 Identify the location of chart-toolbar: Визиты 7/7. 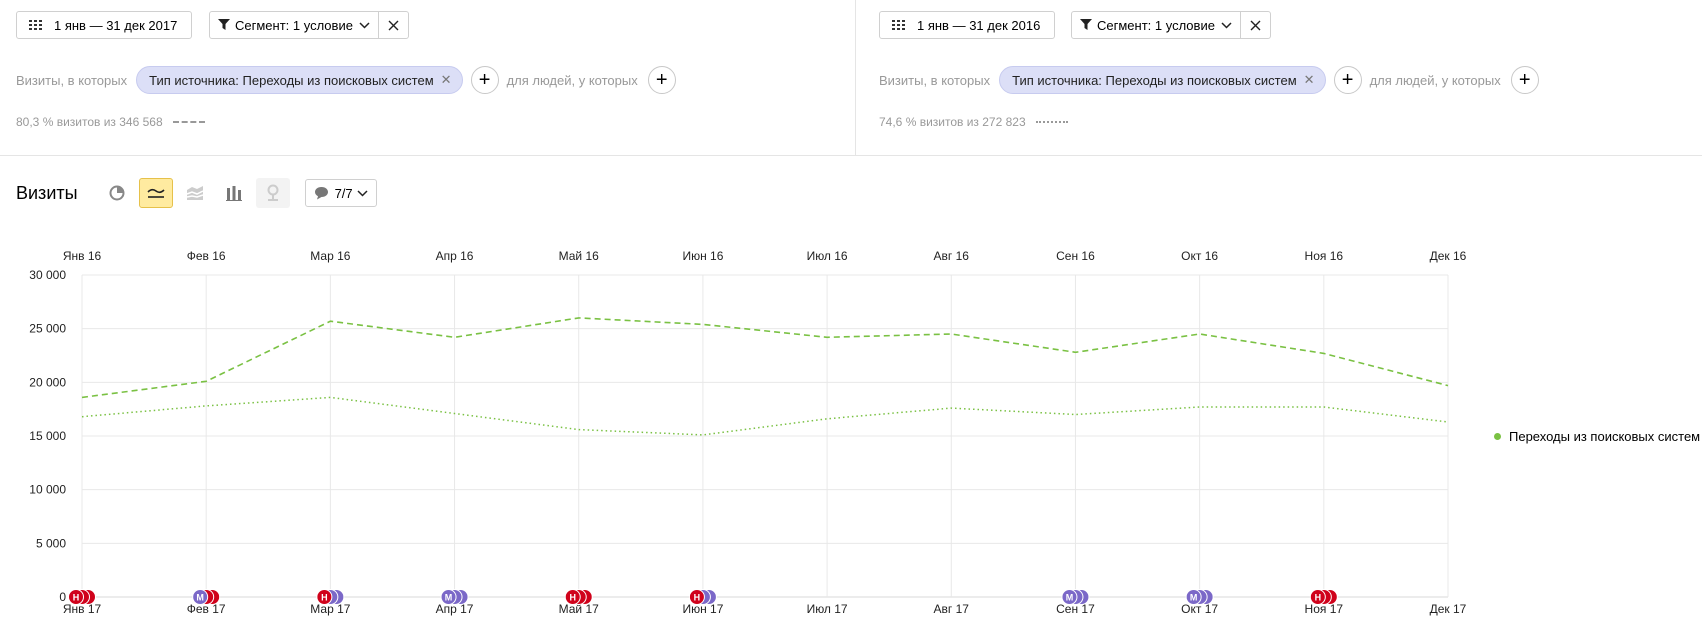
(196, 193).